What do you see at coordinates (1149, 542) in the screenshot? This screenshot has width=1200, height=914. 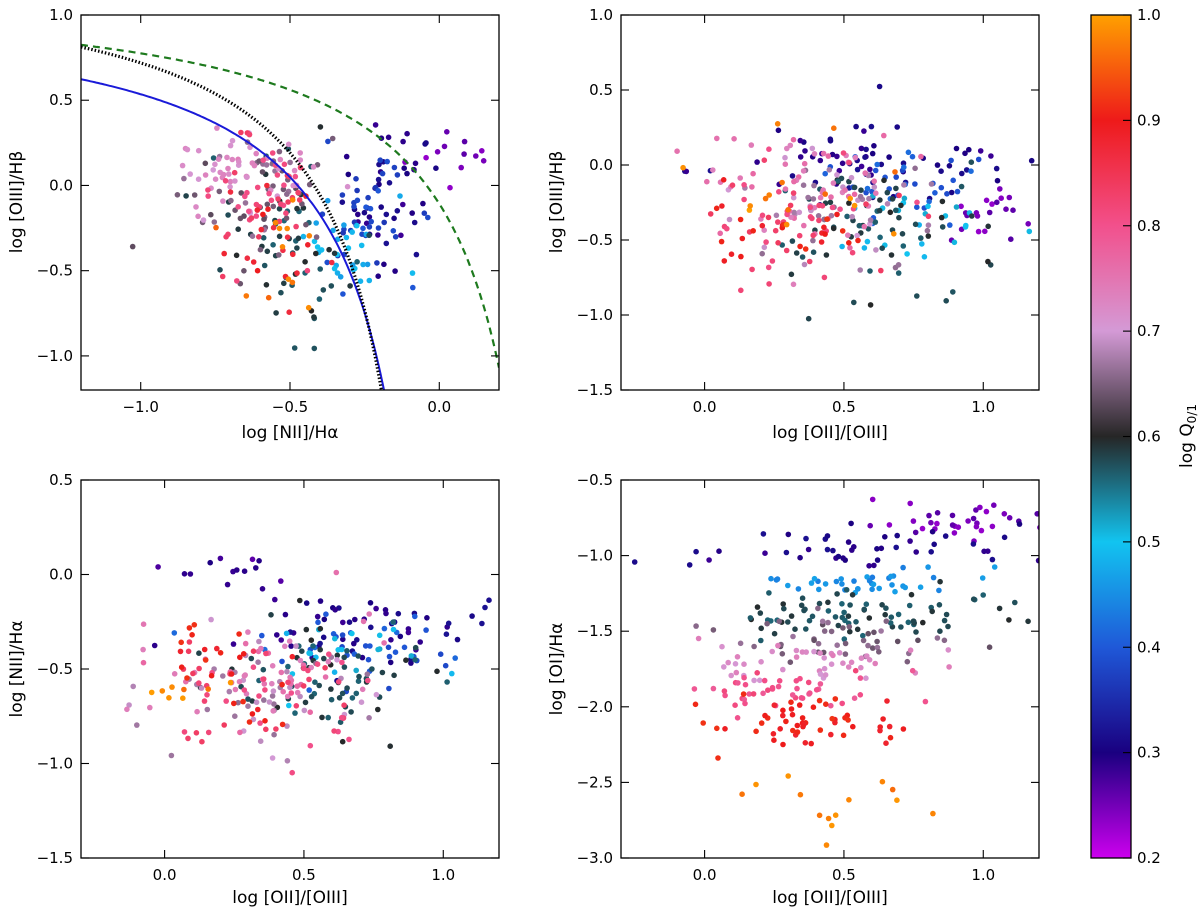 I see `colorbar-tick-label: 0.5` at bounding box center [1149, 542].